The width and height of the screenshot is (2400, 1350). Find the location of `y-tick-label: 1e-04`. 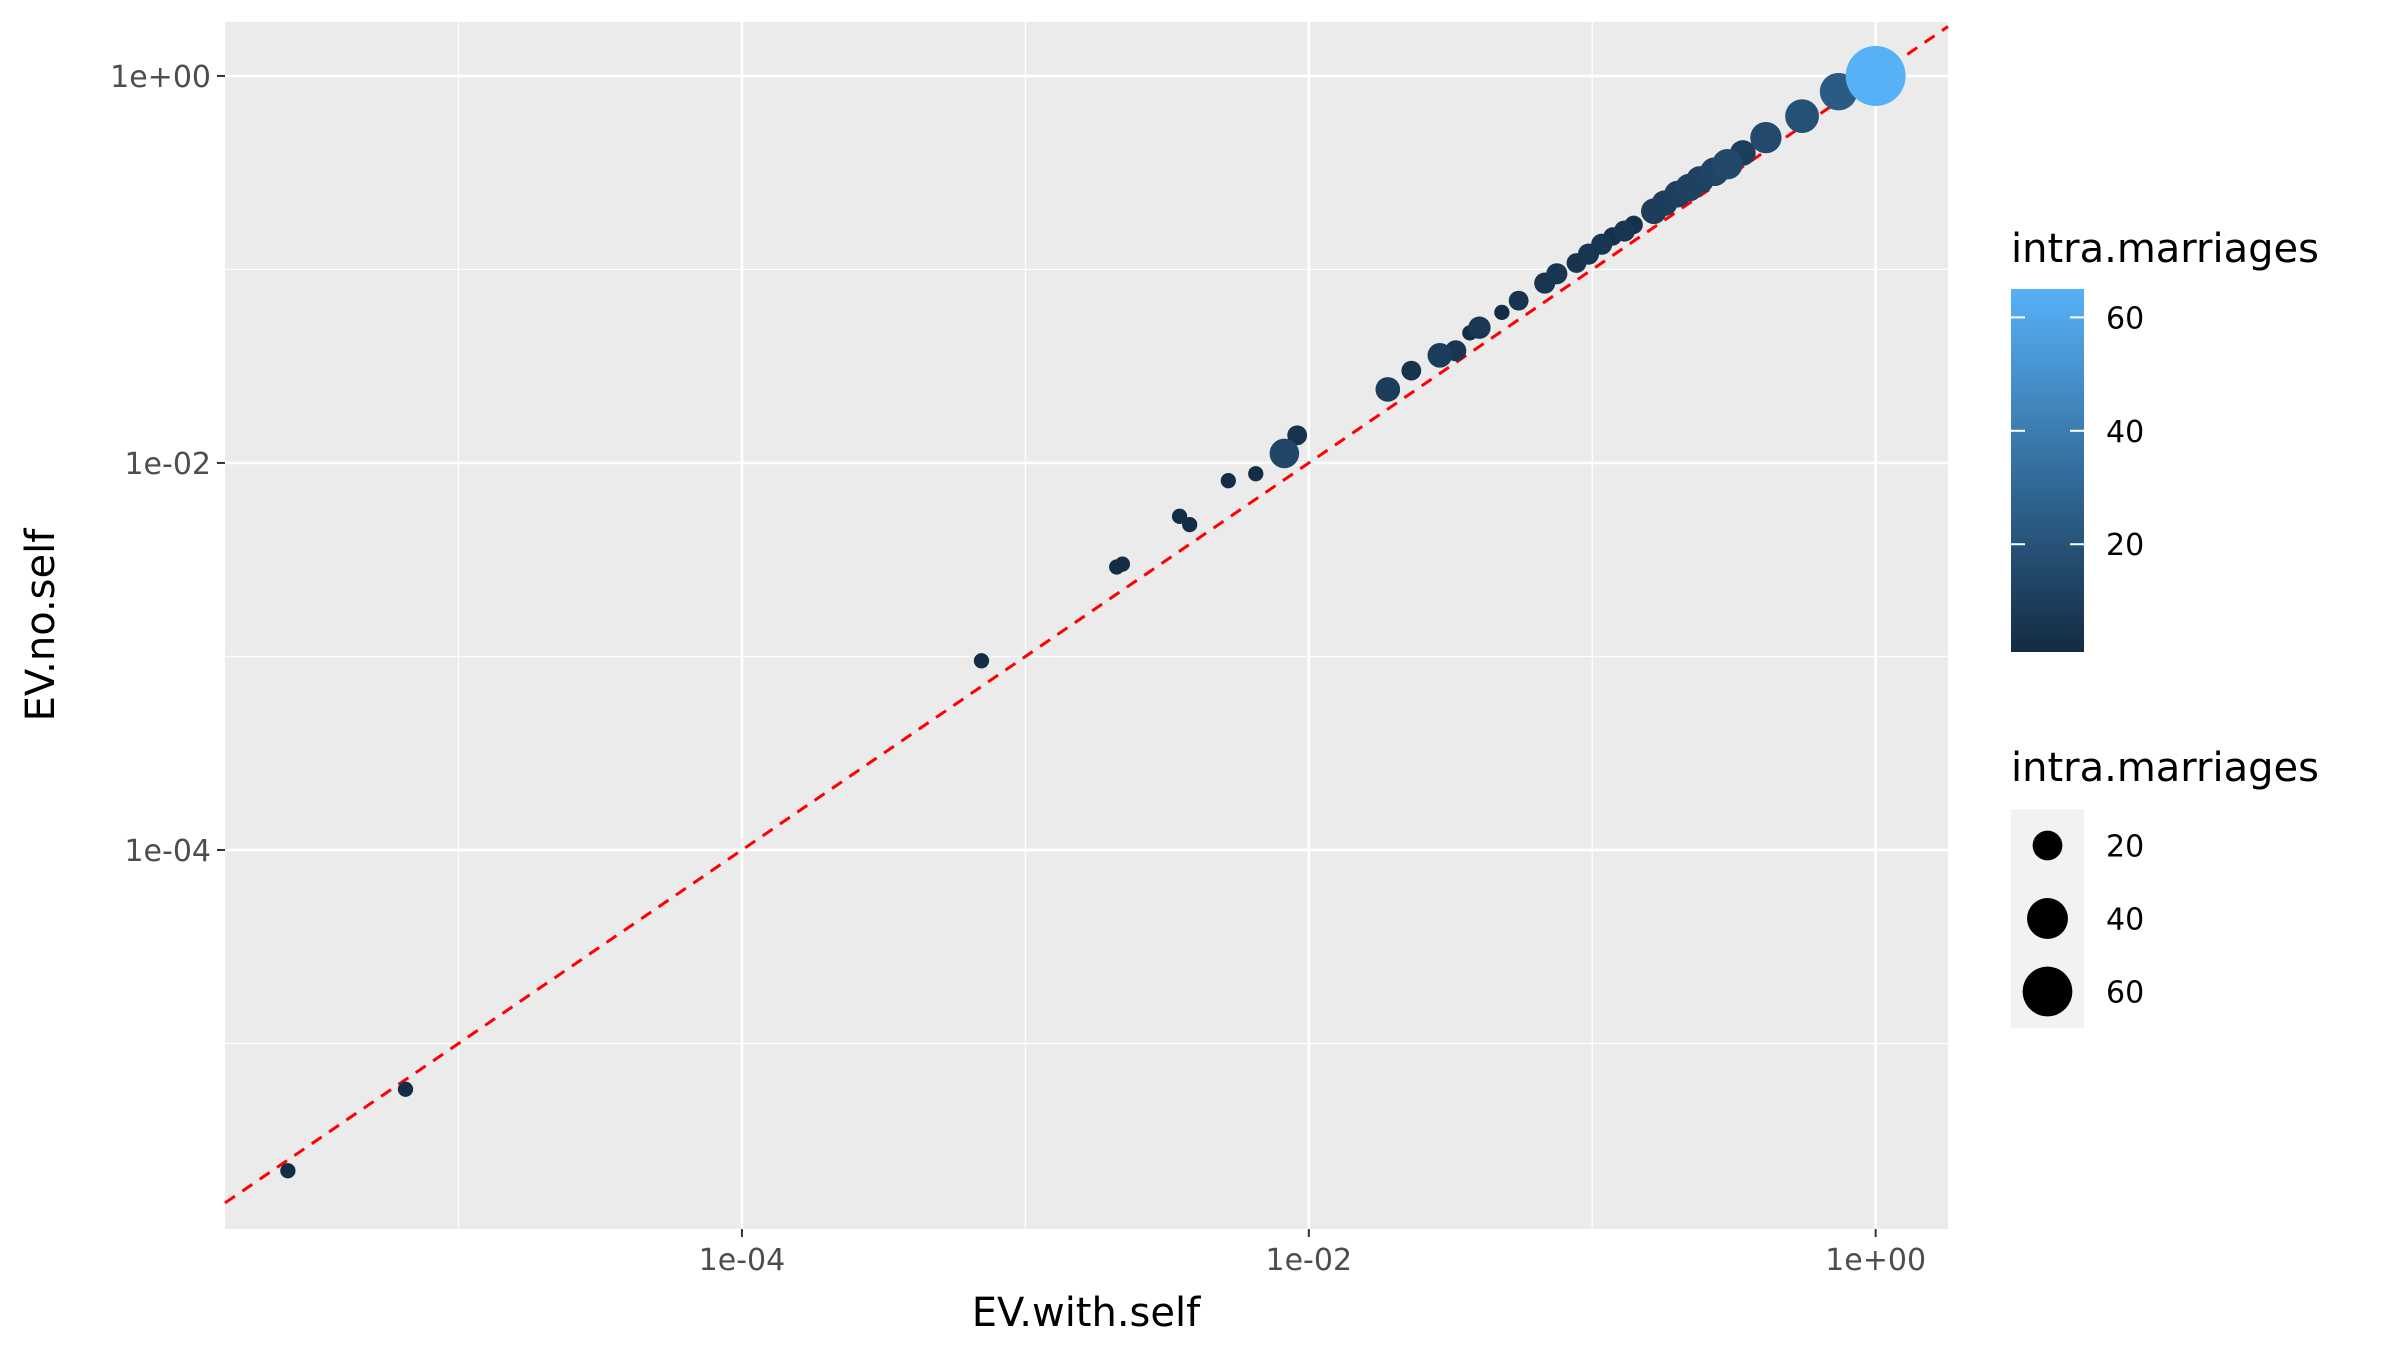

y-tick-label: 1e-04 is located at coordinates (167, 851).